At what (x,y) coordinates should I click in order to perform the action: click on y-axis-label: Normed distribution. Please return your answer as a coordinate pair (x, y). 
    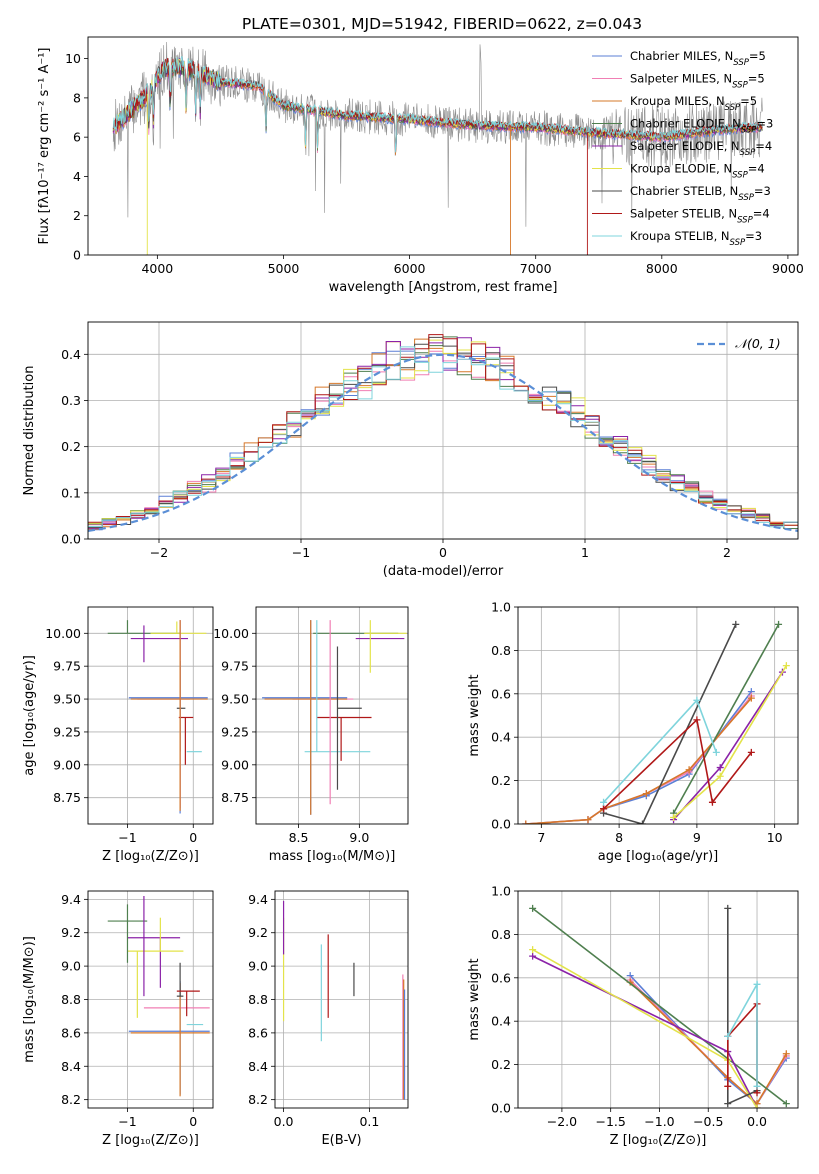
    Looking at the image, I should click on (29, 431).